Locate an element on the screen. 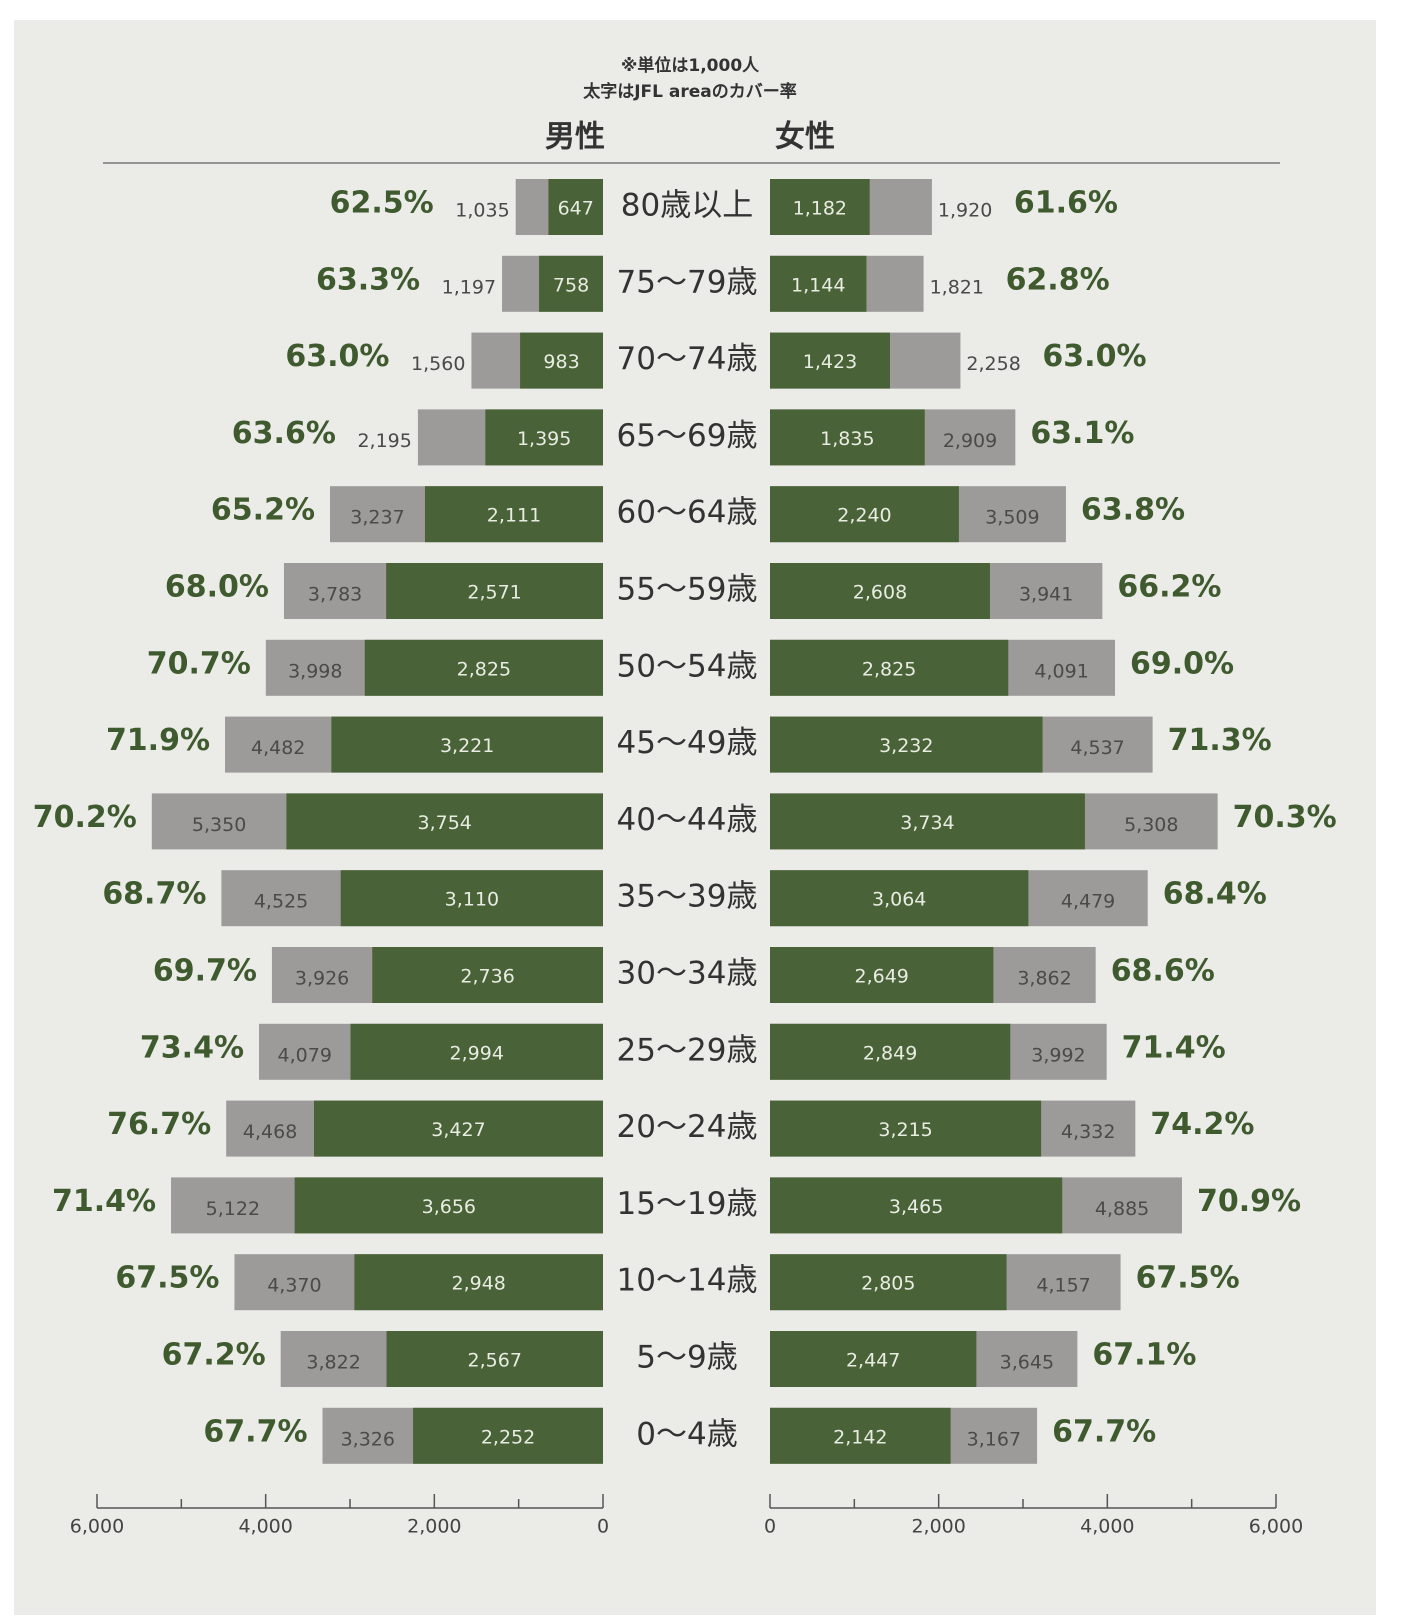 The height and width of the screenshot is (1621, 1419). rate-label: 70.3% is located at coordinates (1285, 817).